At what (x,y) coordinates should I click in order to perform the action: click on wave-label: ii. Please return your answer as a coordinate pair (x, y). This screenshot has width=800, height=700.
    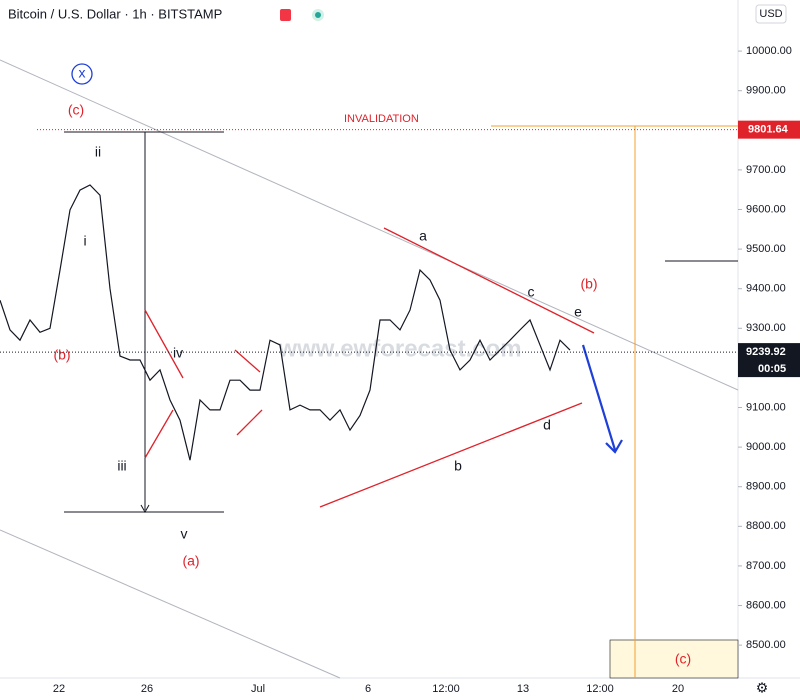
    Looking at the image, I should click on (98, 152).